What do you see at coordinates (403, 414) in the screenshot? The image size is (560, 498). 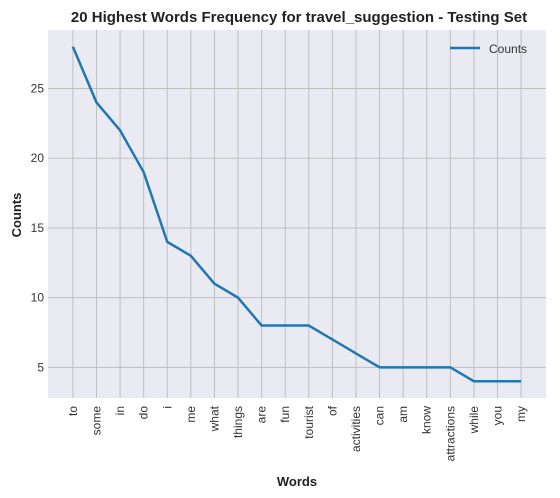 I see `x-tick-label: am` at bounding box center [403, 414].